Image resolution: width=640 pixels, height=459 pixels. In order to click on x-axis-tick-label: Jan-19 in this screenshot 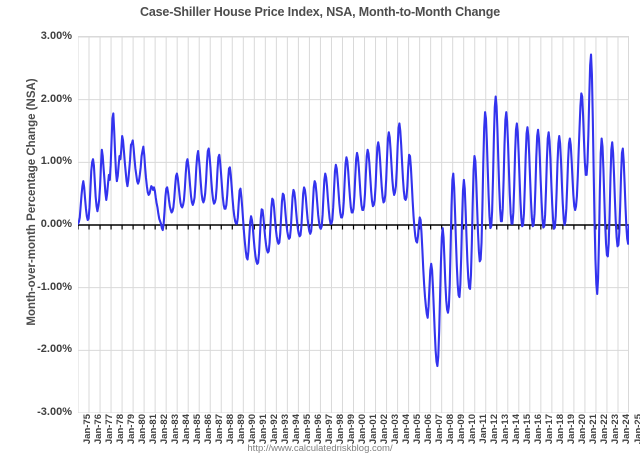, I will do `click(572, 429)`.